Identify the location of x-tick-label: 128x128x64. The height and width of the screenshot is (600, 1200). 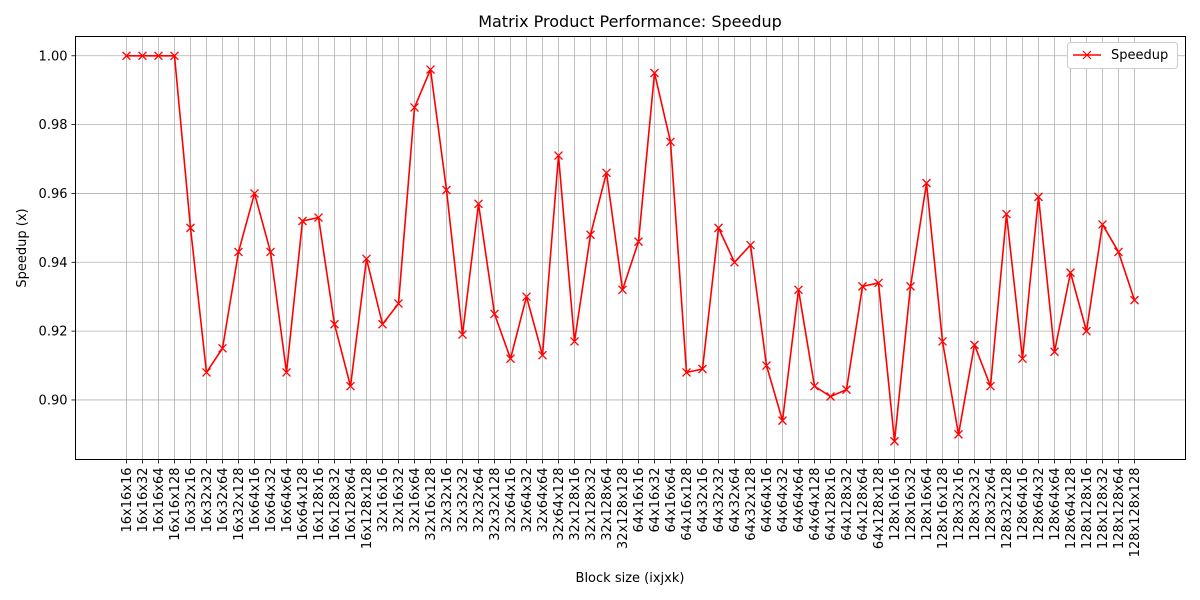
(1119, 509).